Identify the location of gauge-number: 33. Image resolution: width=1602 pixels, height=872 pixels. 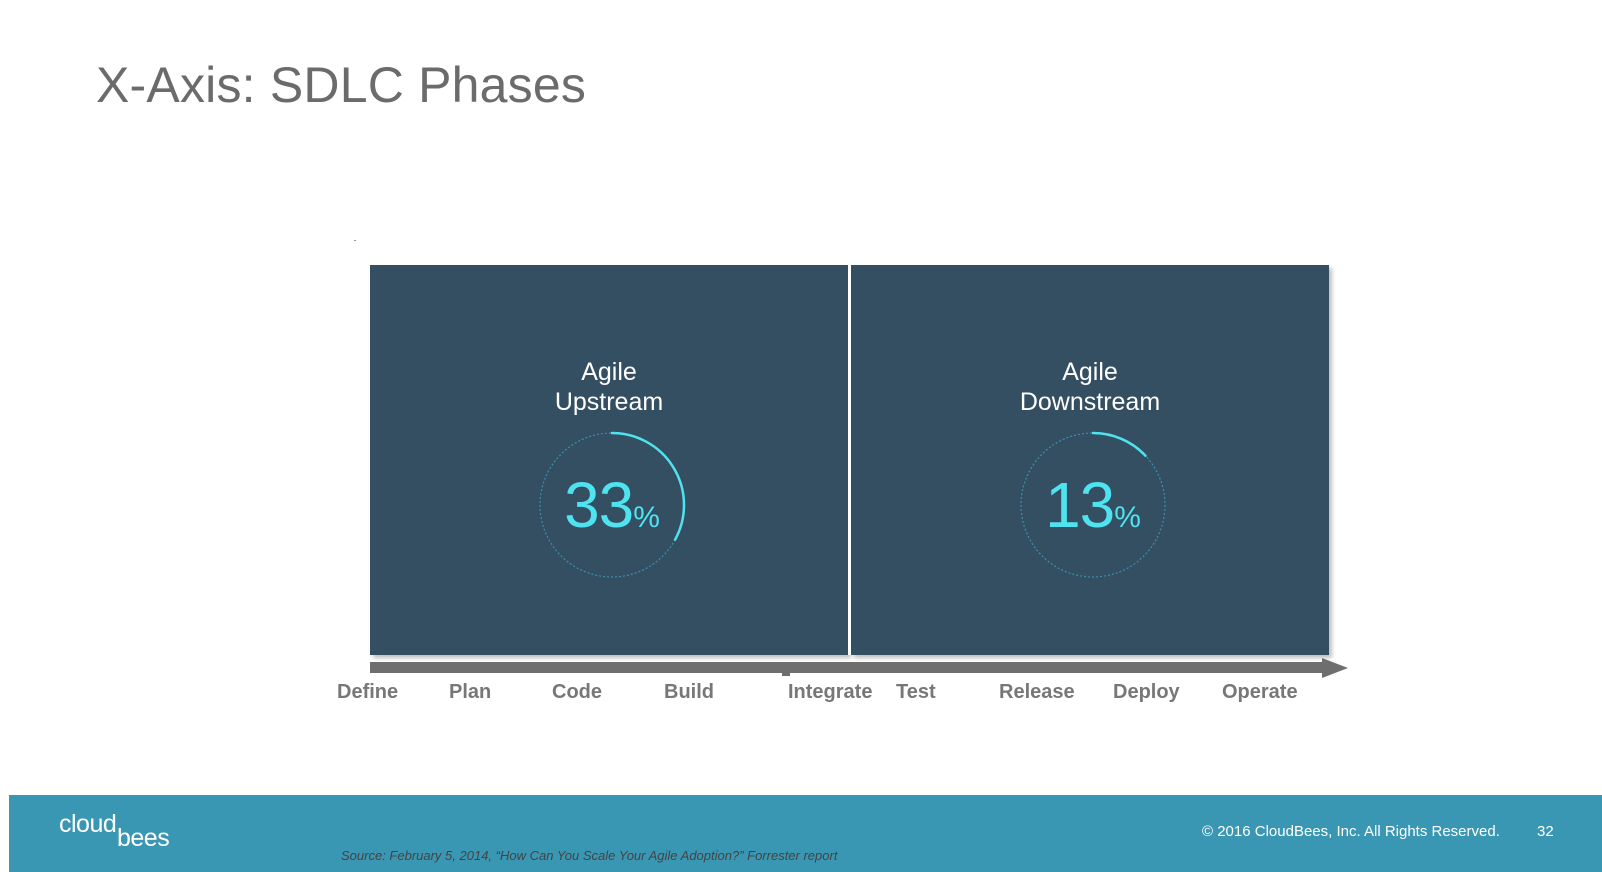
(599, 505).